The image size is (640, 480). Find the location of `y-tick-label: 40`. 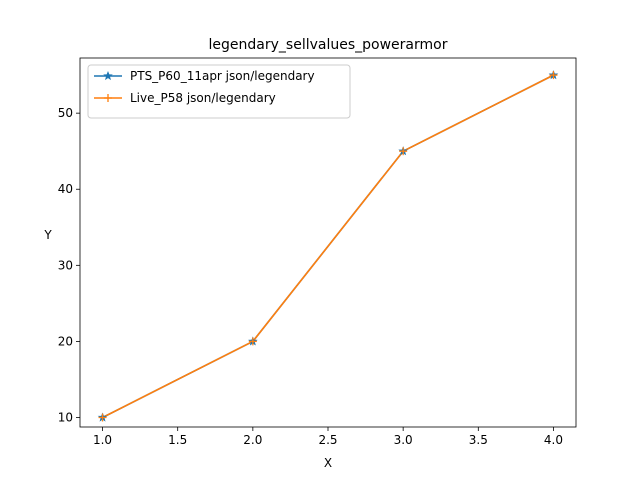

y-tick-label: 40 is located at coordinates (65, 189).